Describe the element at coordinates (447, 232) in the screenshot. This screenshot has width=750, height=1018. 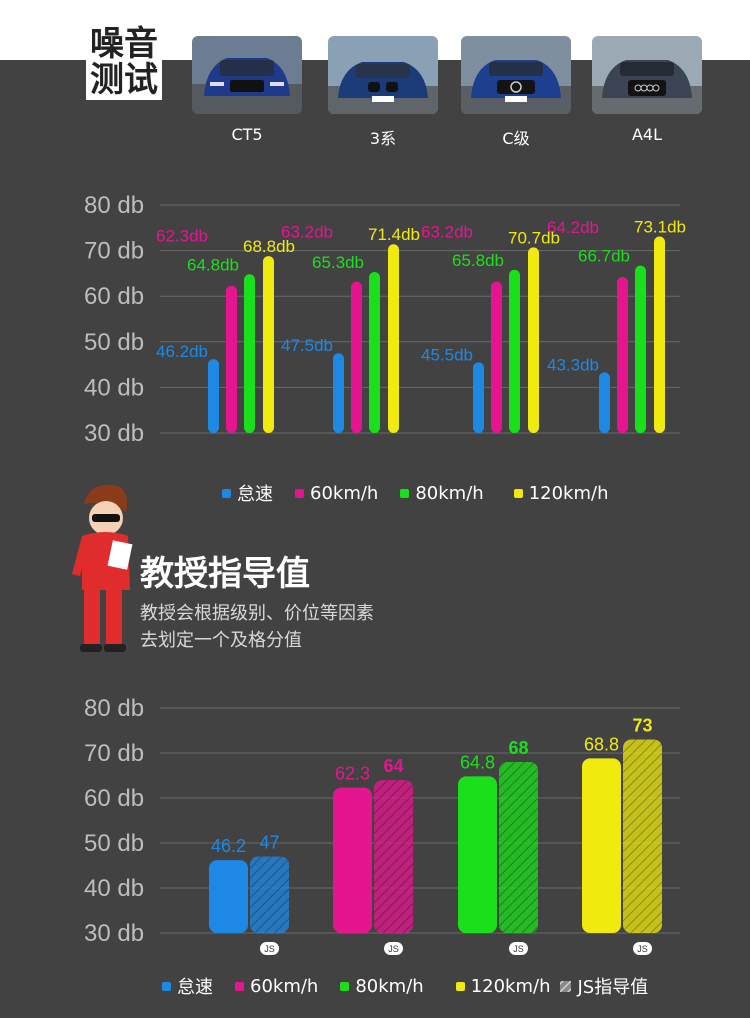
I see `data-label-60kmh-2: 63.2db` at that location.